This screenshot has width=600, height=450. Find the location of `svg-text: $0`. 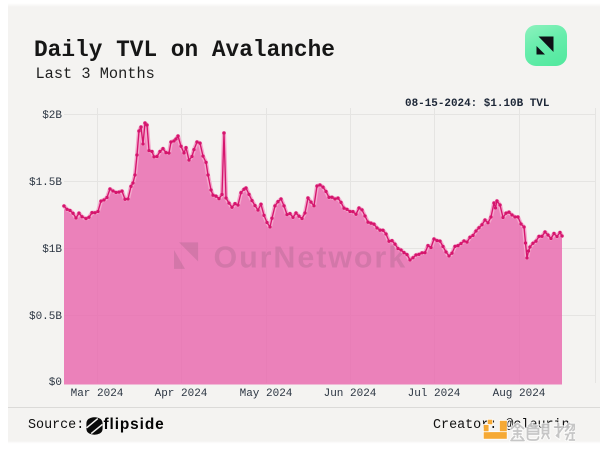

svg-text: $0 is located at coordinates (55, 383).